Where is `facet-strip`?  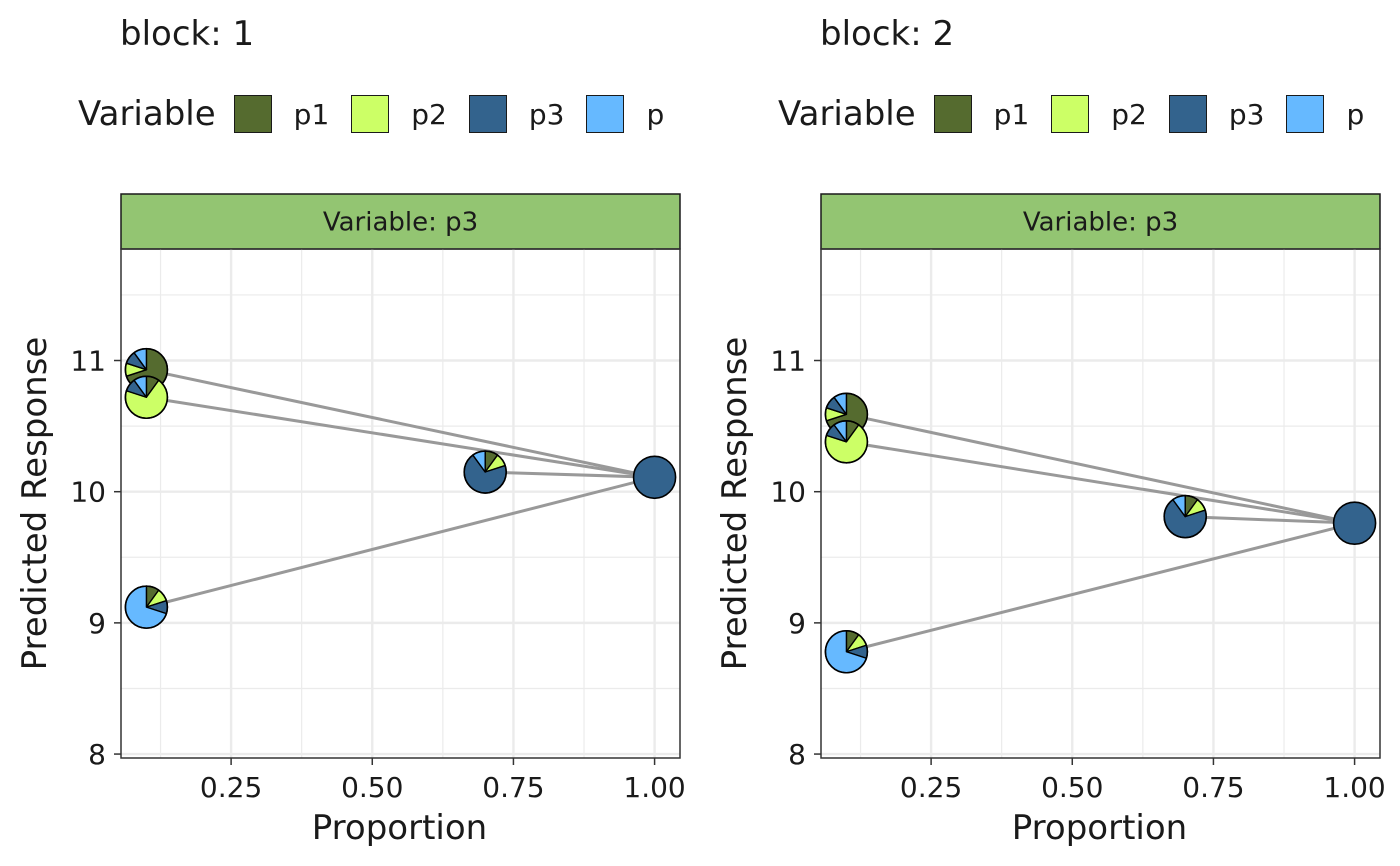 facet-strip is located at coordinates (400, 221).